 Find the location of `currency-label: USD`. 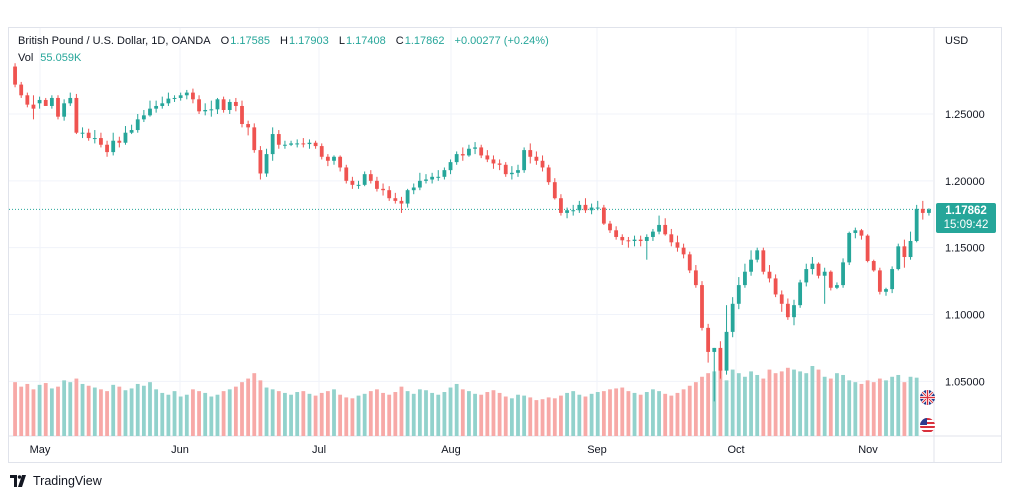

currency-label: USD is located at coordinates (957, 41).